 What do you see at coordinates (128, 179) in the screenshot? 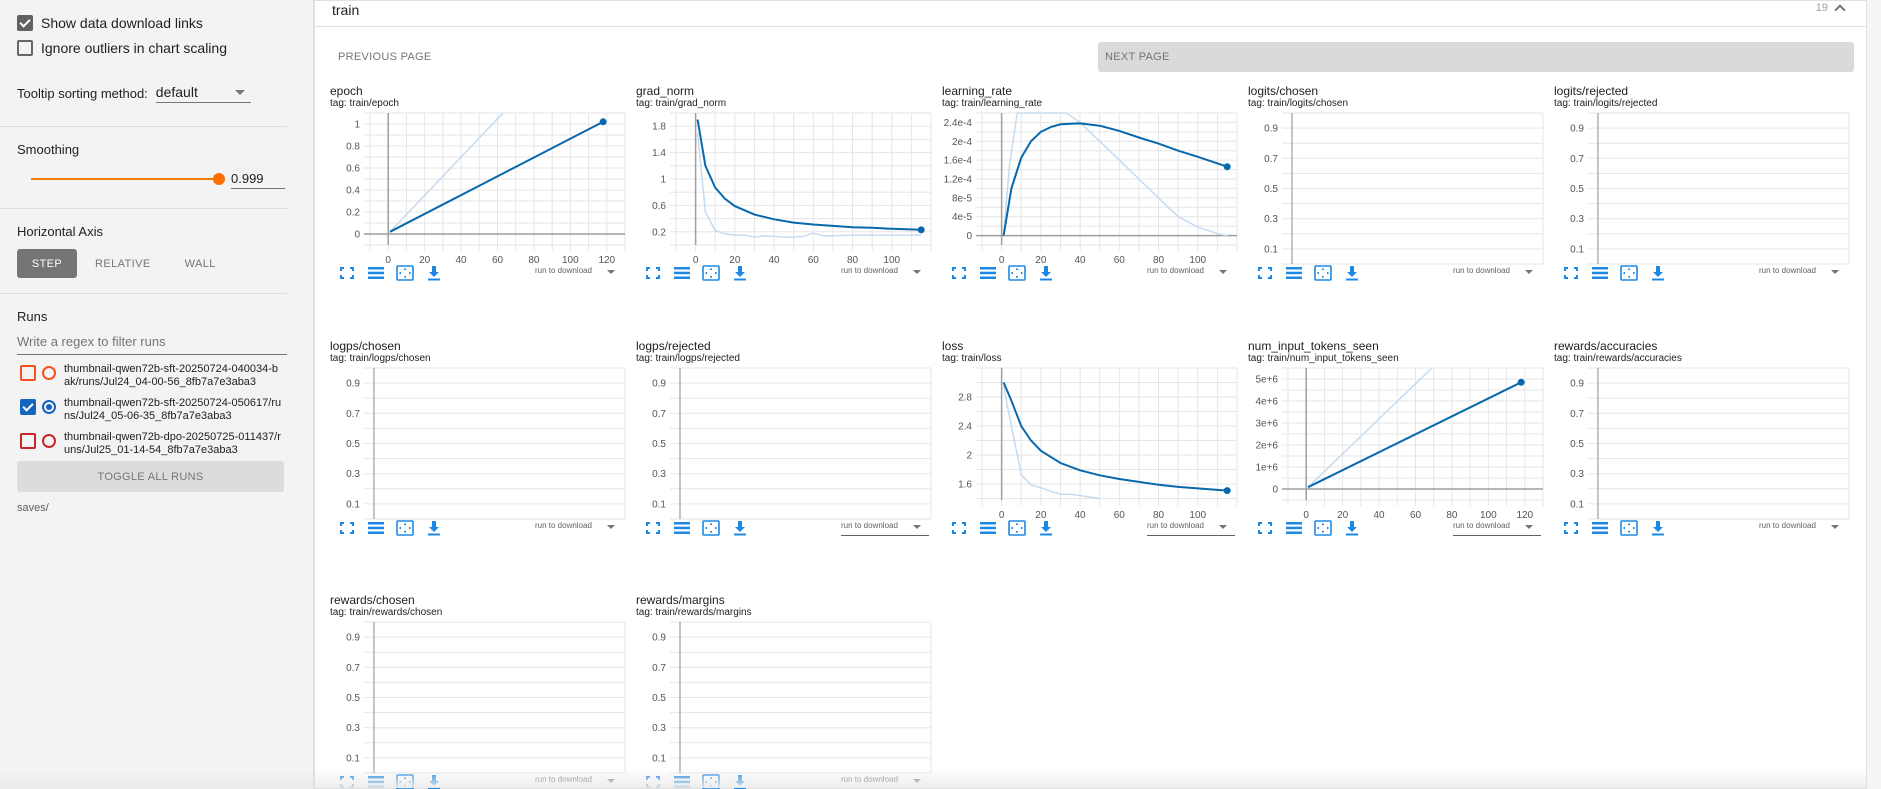
I see `smoothing-slider` at bounding box center [128, 179].